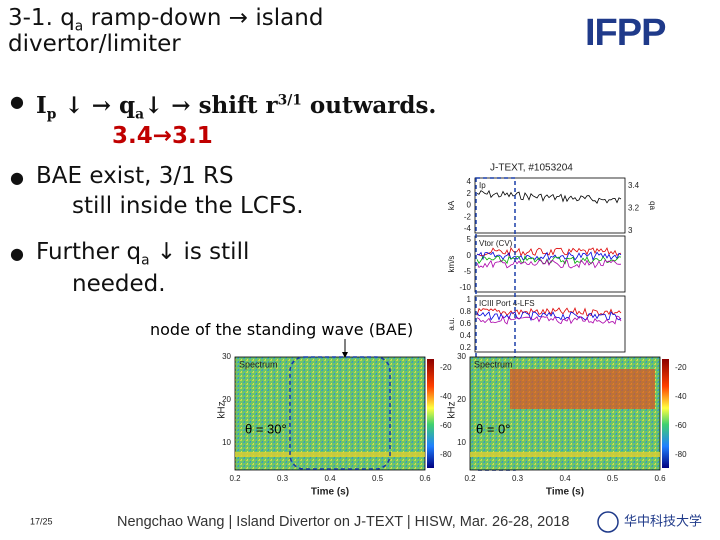 This screenshot has width=720, height=540. I want to click on bullet-text: ↓ → shift r, so click(211, 105).